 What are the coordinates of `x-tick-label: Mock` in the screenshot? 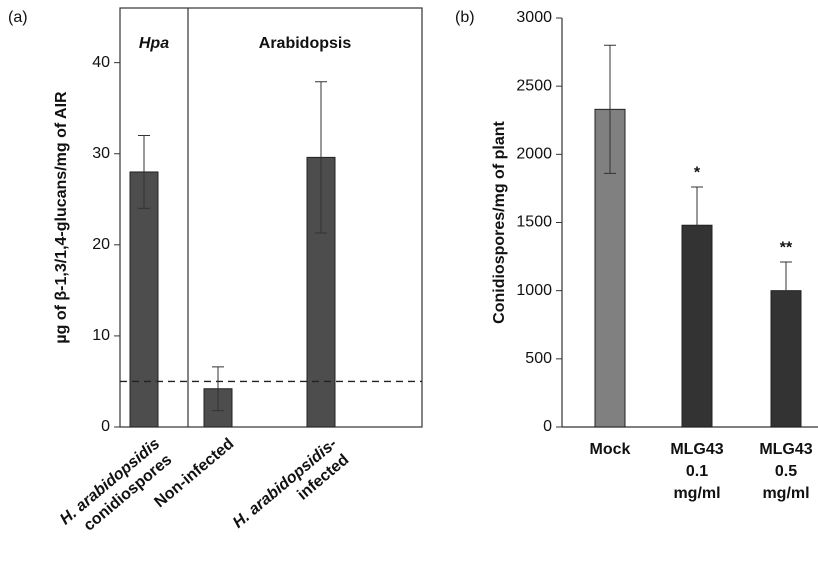 It's located at (610, 449).